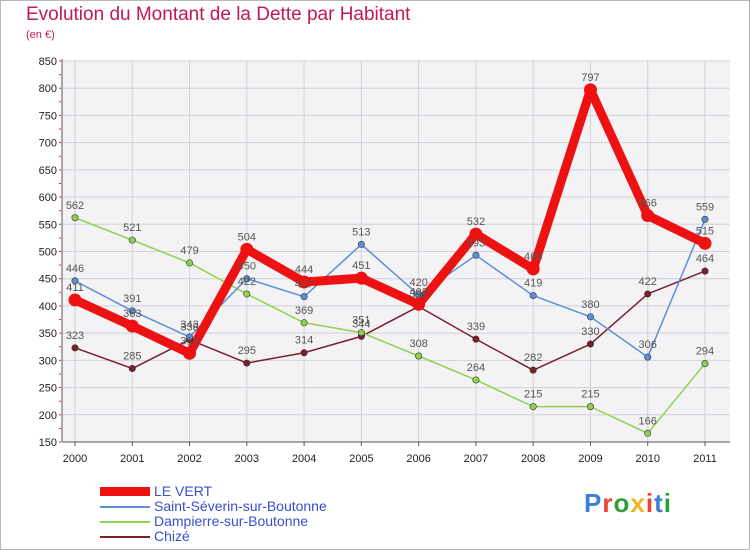 The image size is (750, 550). Describe the element at coordinates (48, 144) in the screenshot. I see `y-tick-label: 700` at that location.